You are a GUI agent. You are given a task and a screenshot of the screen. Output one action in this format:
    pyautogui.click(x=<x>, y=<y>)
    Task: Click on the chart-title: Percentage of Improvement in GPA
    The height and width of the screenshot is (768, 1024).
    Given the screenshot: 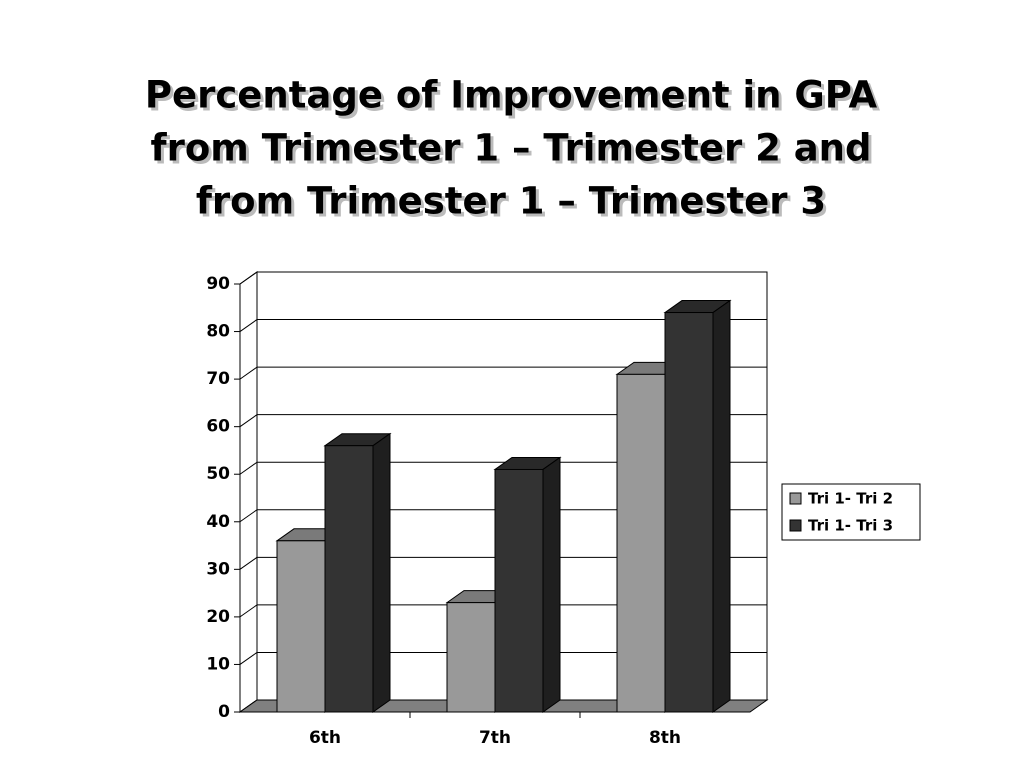 What is the action you would take?
    pyautogui.click(x=511, y=95)
    